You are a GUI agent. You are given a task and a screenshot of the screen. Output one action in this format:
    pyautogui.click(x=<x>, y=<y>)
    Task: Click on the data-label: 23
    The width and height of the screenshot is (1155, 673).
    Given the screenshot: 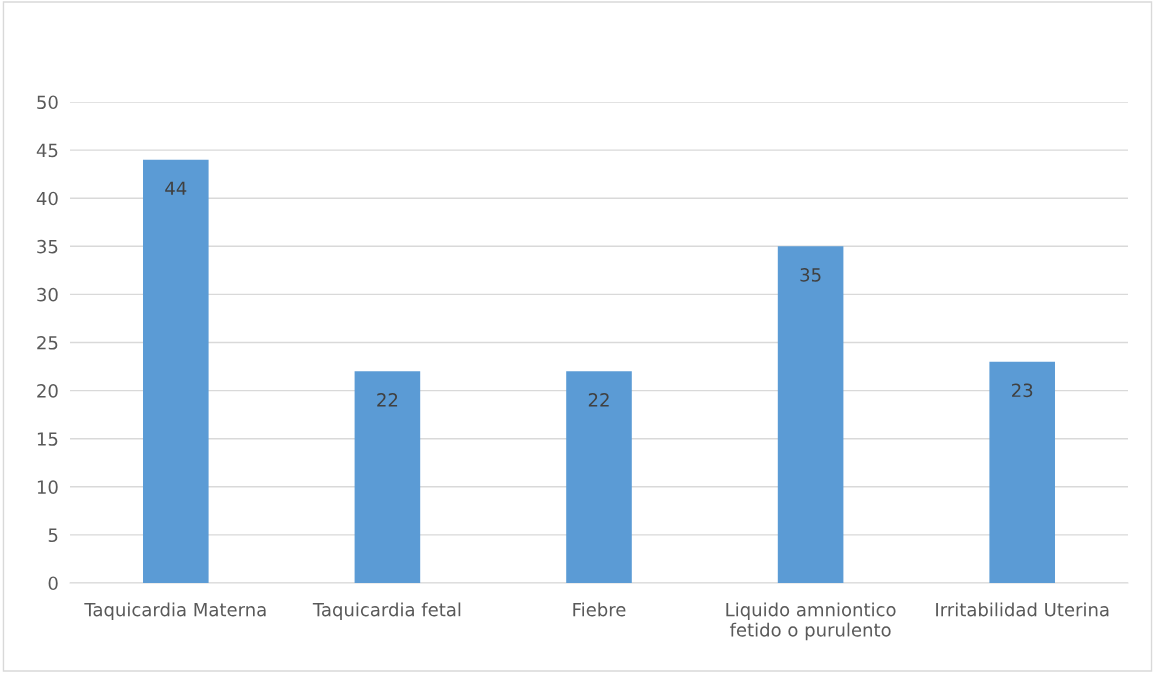 What is the action you would take?
    pyautogui.click(x=1022, y=390)
    